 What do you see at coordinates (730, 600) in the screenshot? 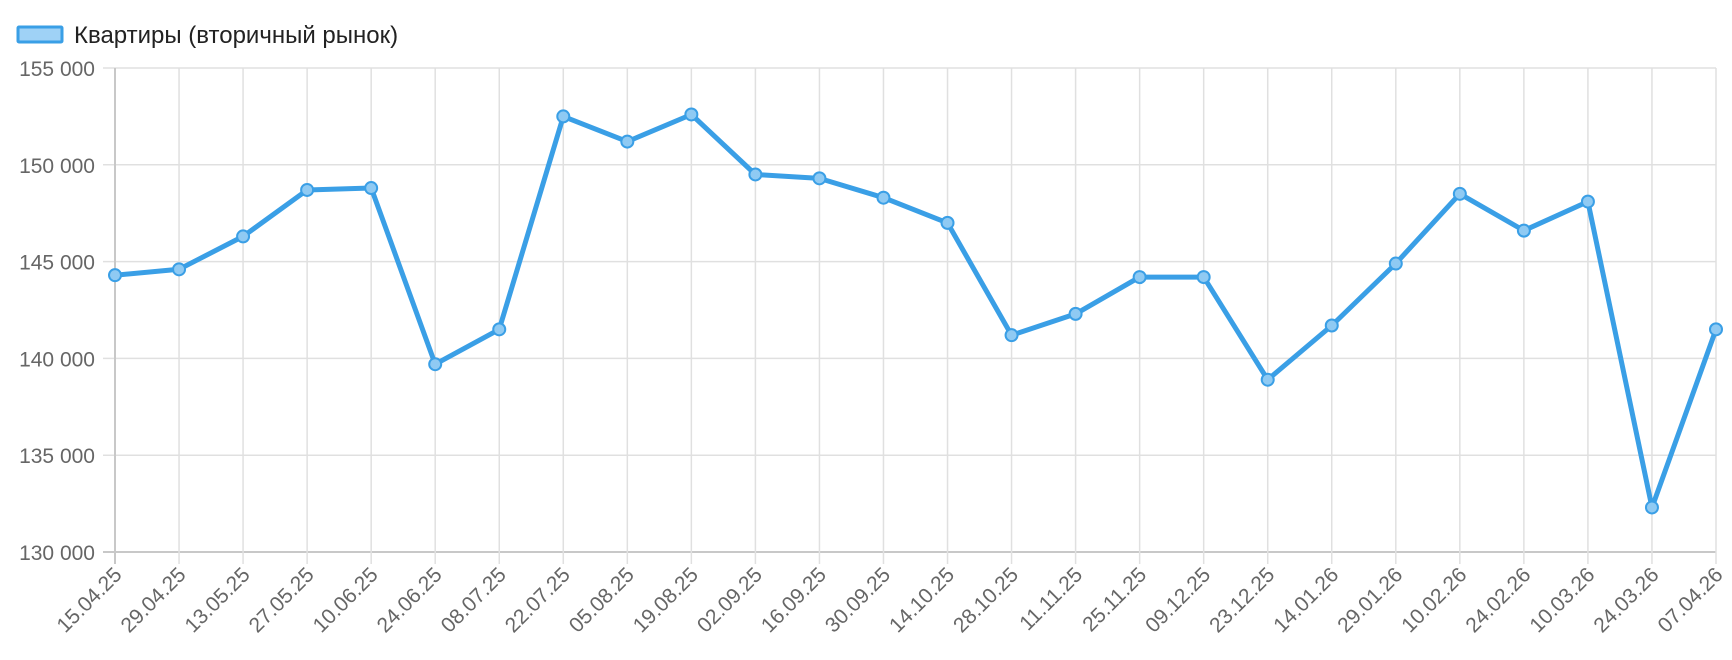
I see `x-tick-label: 02.09.25` at bounding box center [730, 600].